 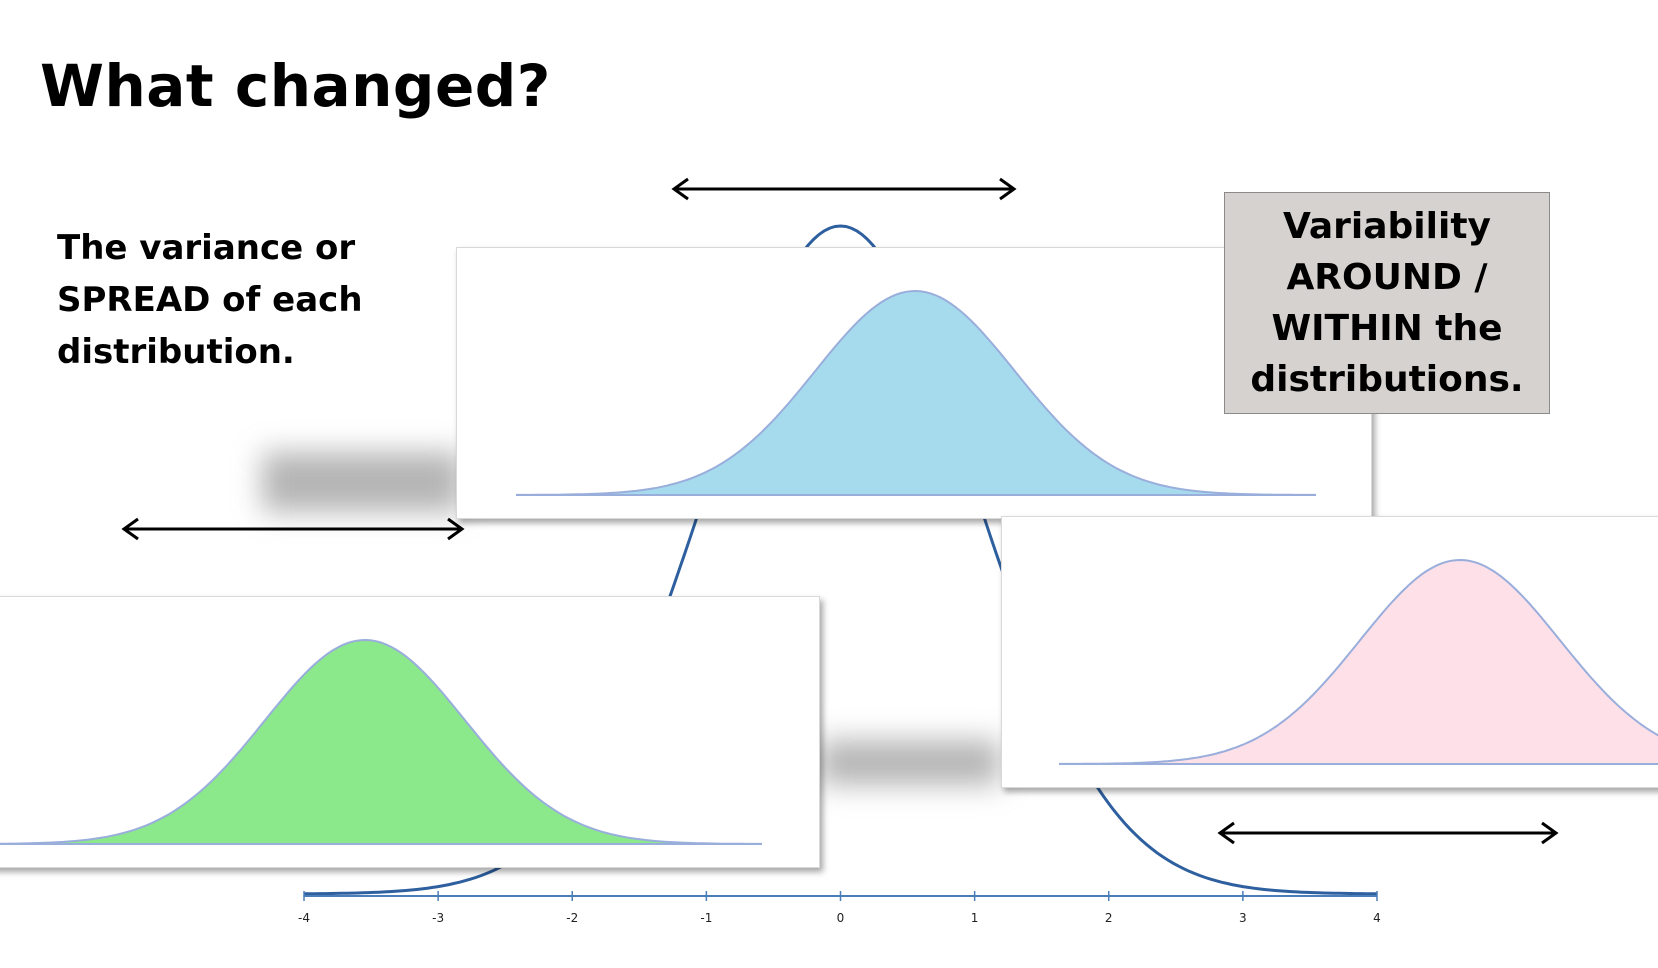 I want to click on green-distribution-chart, so click(x=381, y=741).